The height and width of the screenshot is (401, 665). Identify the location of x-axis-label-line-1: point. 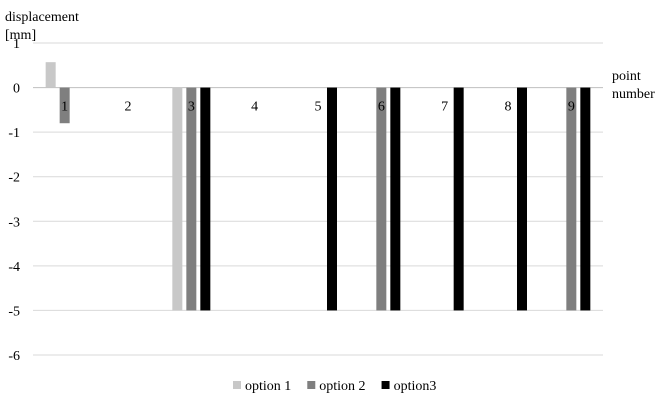
(626, 76).